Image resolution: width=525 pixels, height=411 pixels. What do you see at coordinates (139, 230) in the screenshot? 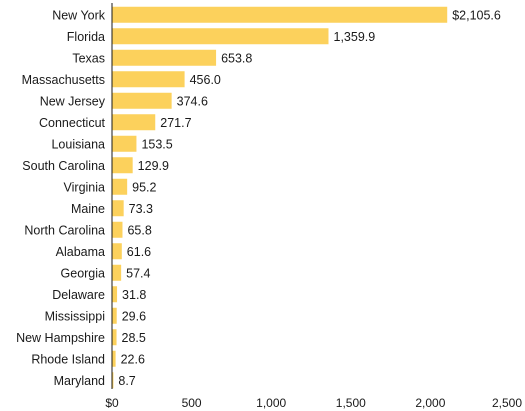
I see `value-label: 65.8` at bounding box center [139, 230].